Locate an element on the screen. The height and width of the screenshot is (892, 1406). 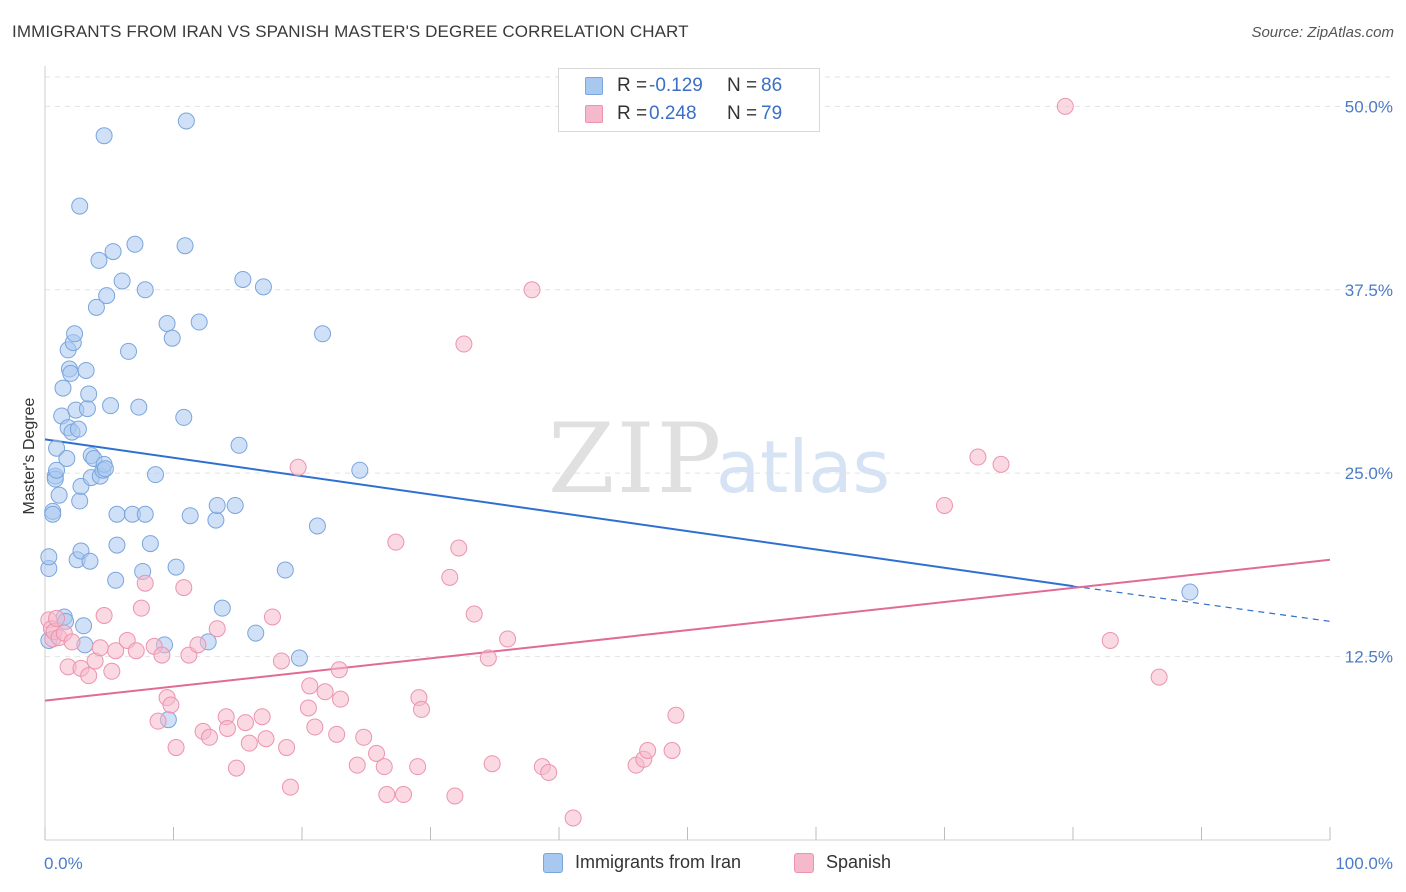
watermark-atlas: atlas is located at coordinates (803, 467).